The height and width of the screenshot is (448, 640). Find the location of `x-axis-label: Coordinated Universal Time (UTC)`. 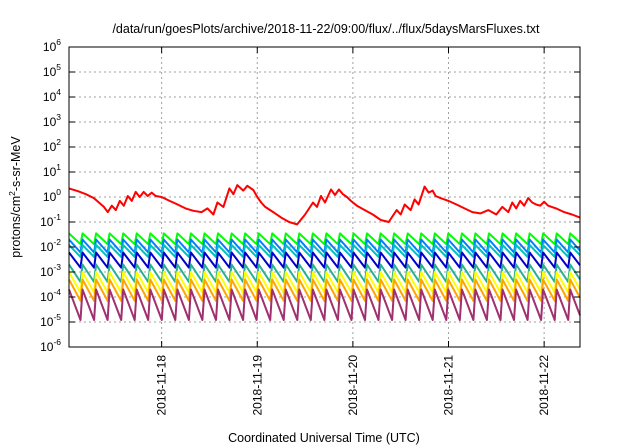

x-axis-label: Coordinated Universal Time (UTC) is located at coordinates (324, 438).